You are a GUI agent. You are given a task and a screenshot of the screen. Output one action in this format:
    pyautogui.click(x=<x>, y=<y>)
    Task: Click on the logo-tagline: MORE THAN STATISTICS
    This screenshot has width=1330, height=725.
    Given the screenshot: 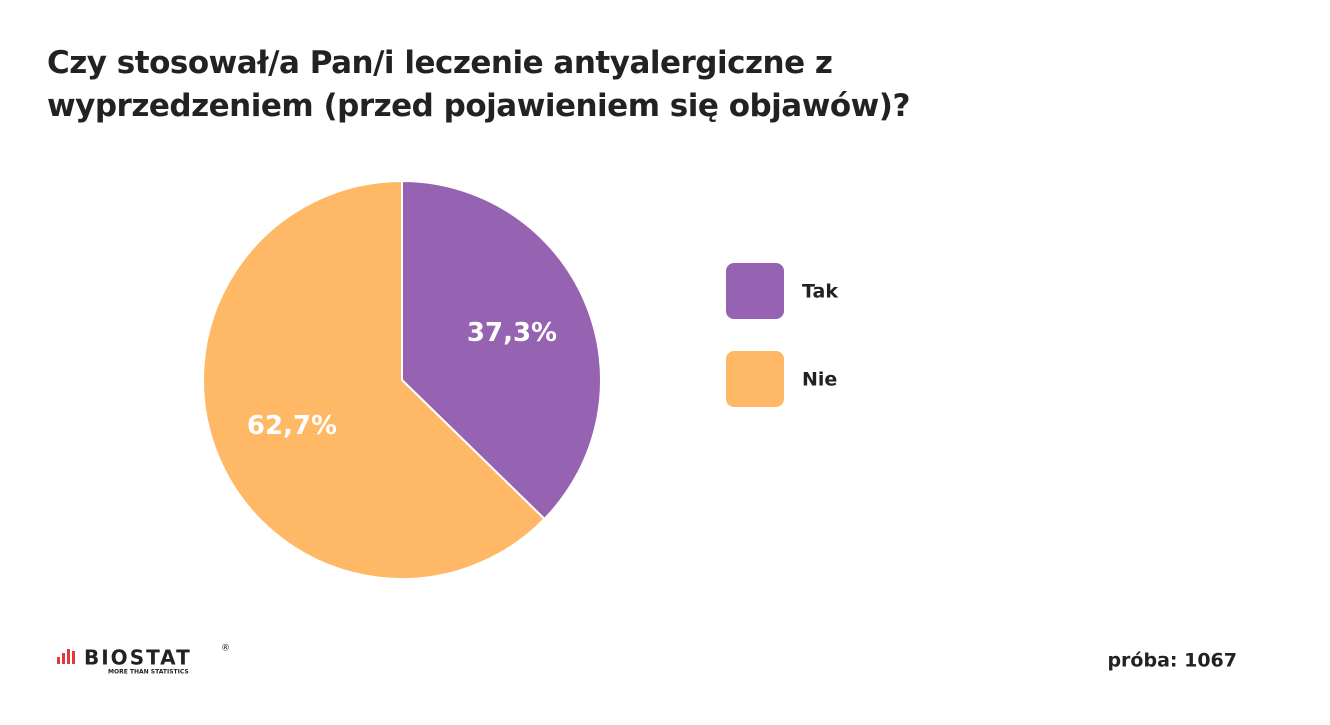 What is the action you would take?
    pyautogui.click(x=148, y=672)
    